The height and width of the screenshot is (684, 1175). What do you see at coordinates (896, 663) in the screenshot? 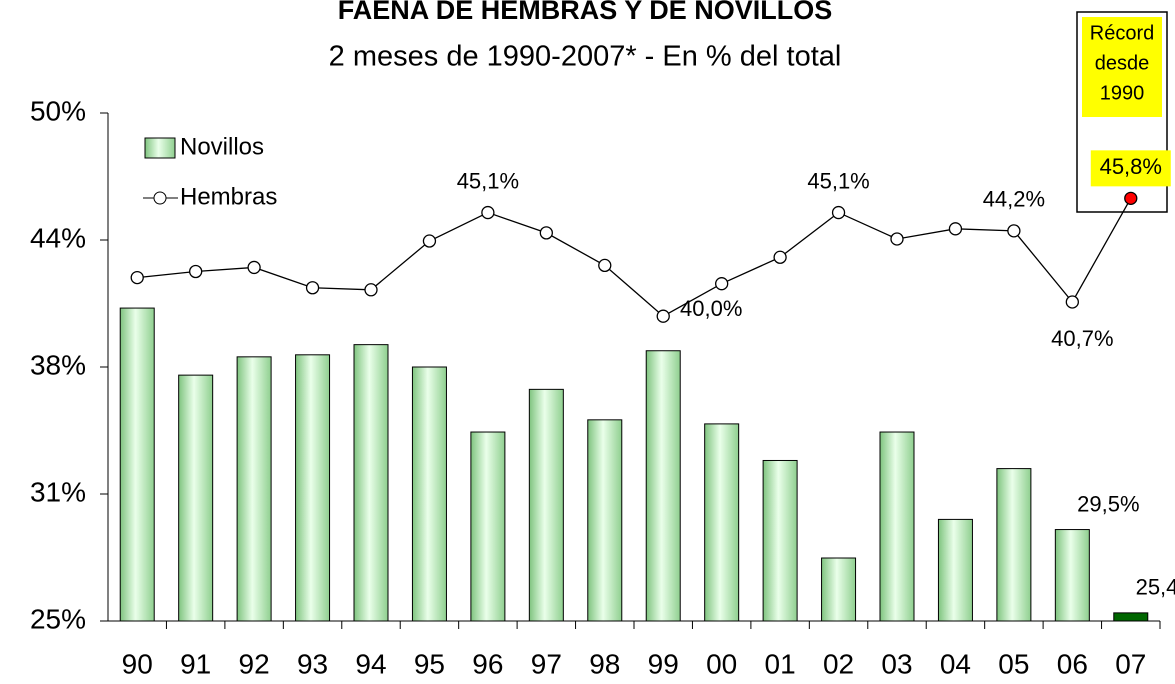
I see `x-tick-label: 03` at bounding box center [896, 663].